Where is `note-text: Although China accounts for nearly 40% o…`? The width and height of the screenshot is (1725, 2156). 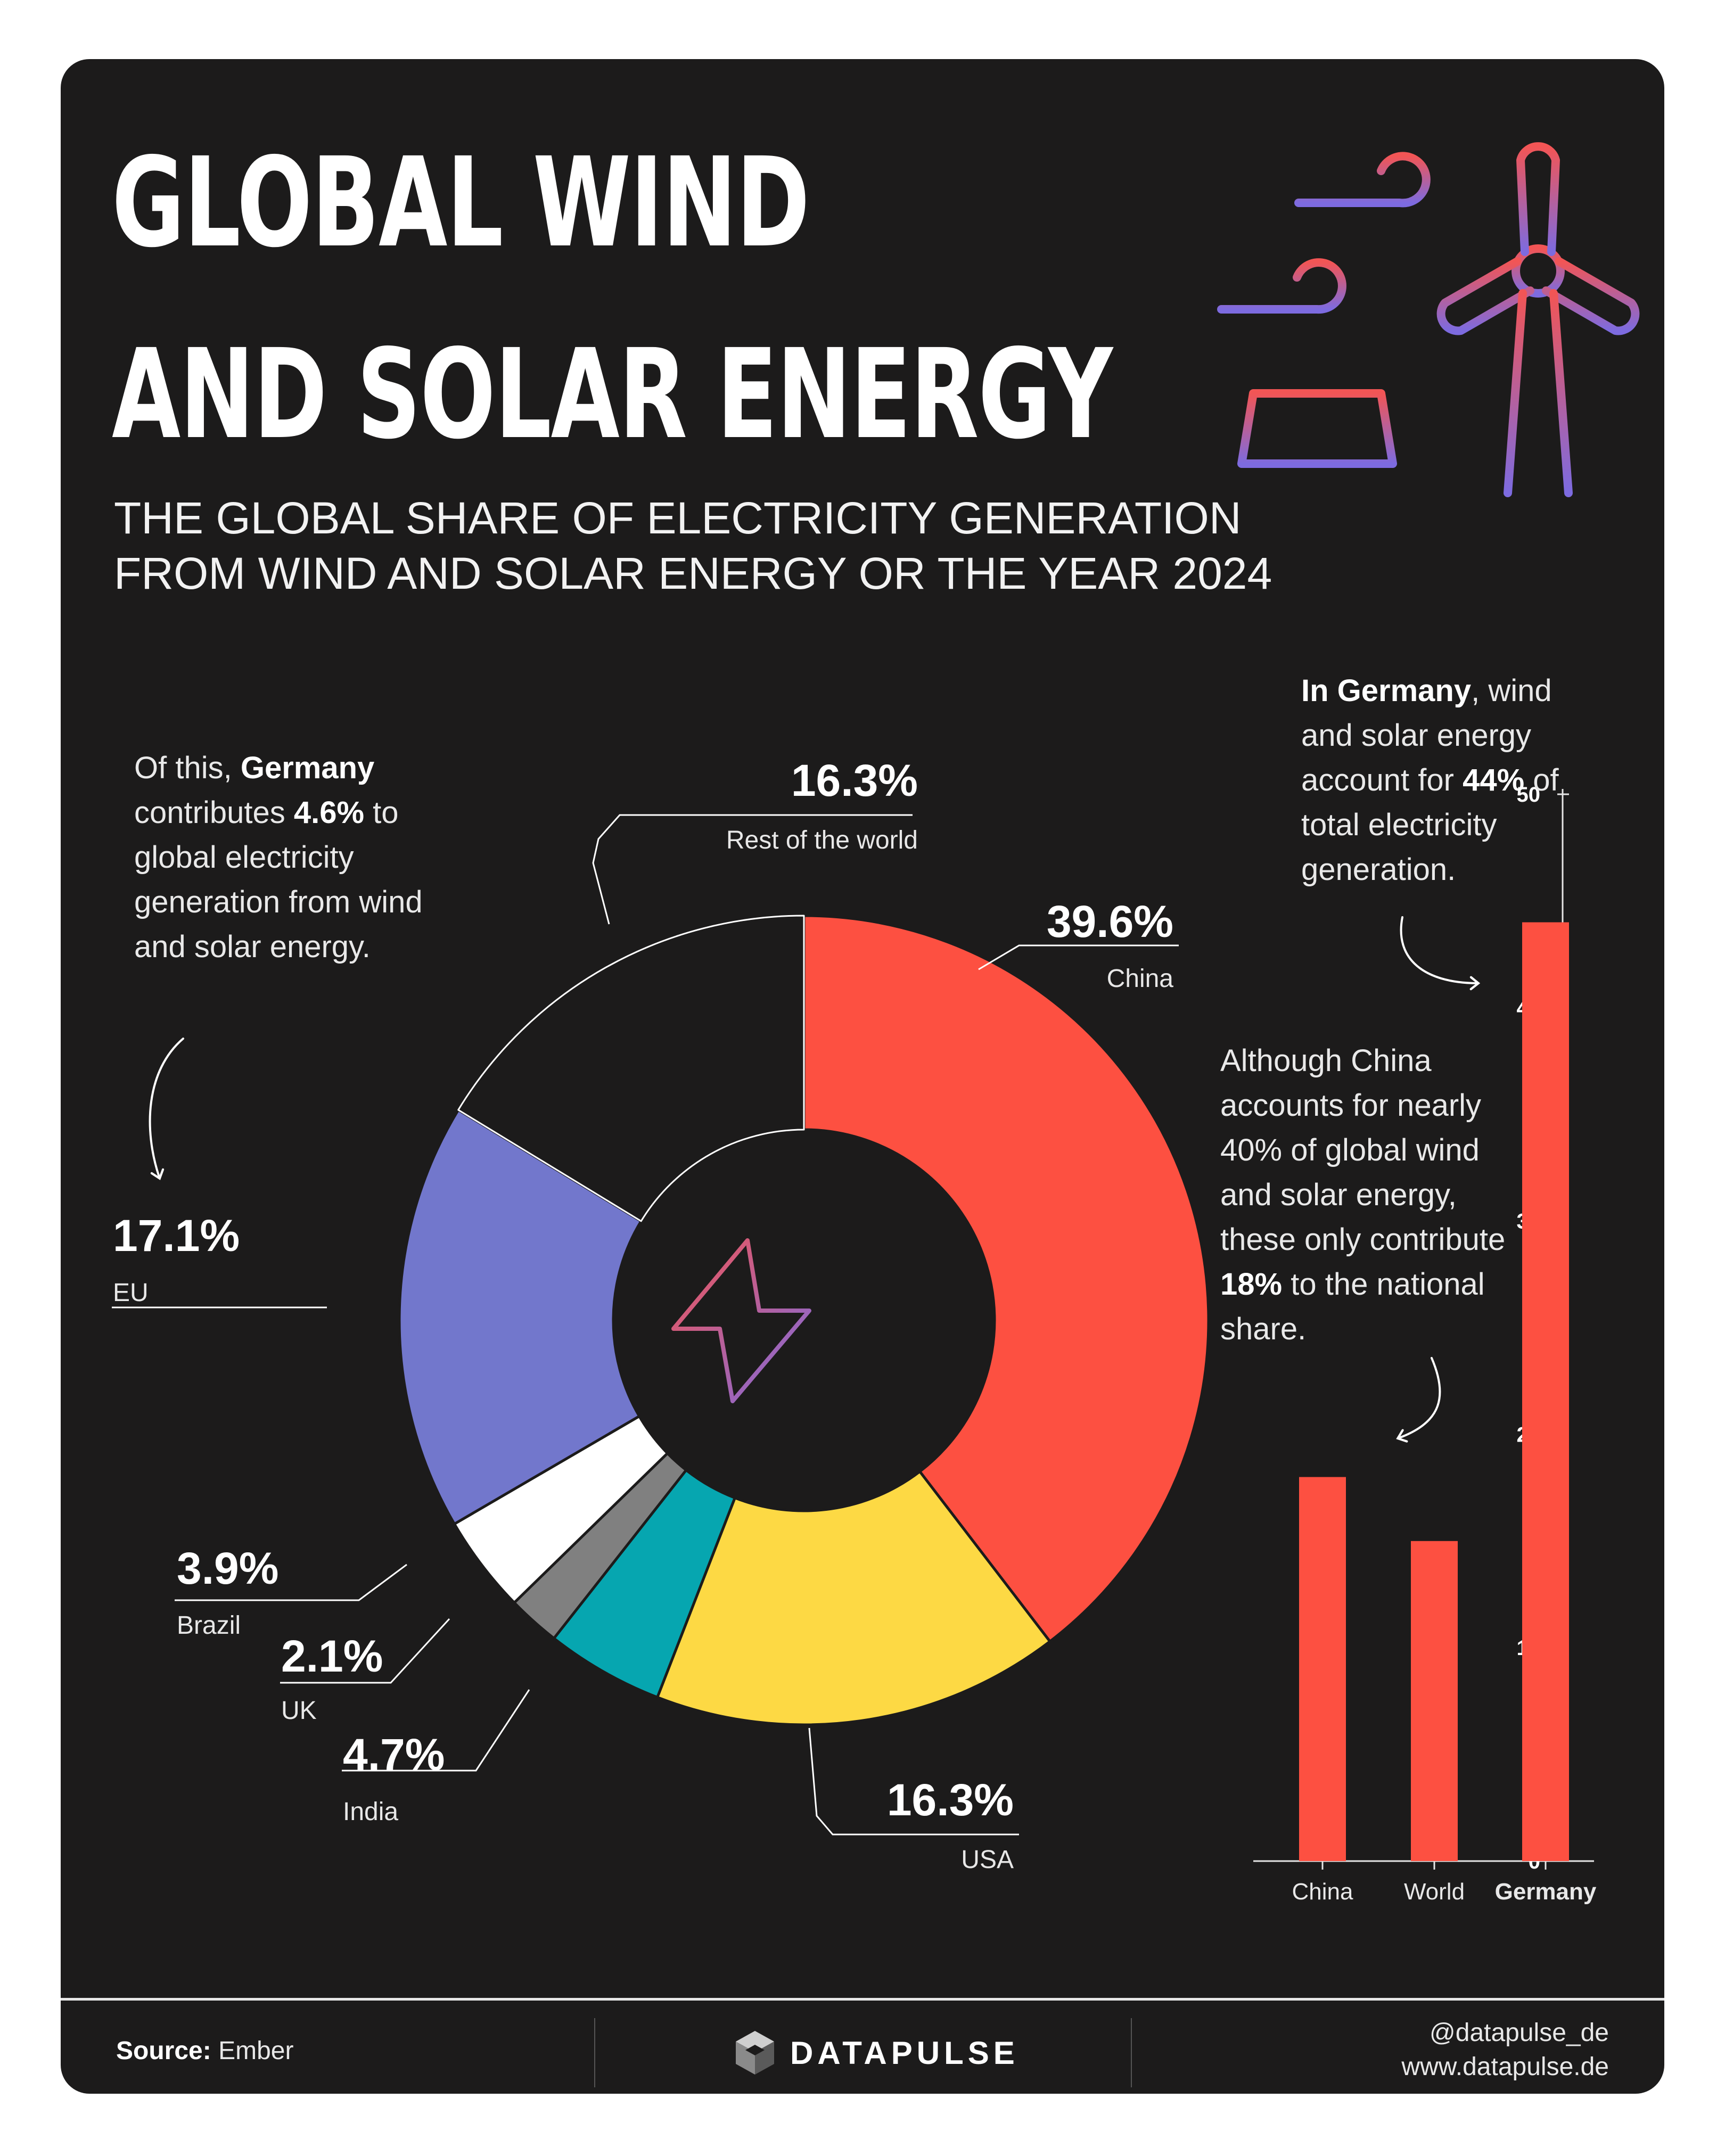
note-text: Although China accounts for nearly 40% o… is located at coordinates (1363, 1150).